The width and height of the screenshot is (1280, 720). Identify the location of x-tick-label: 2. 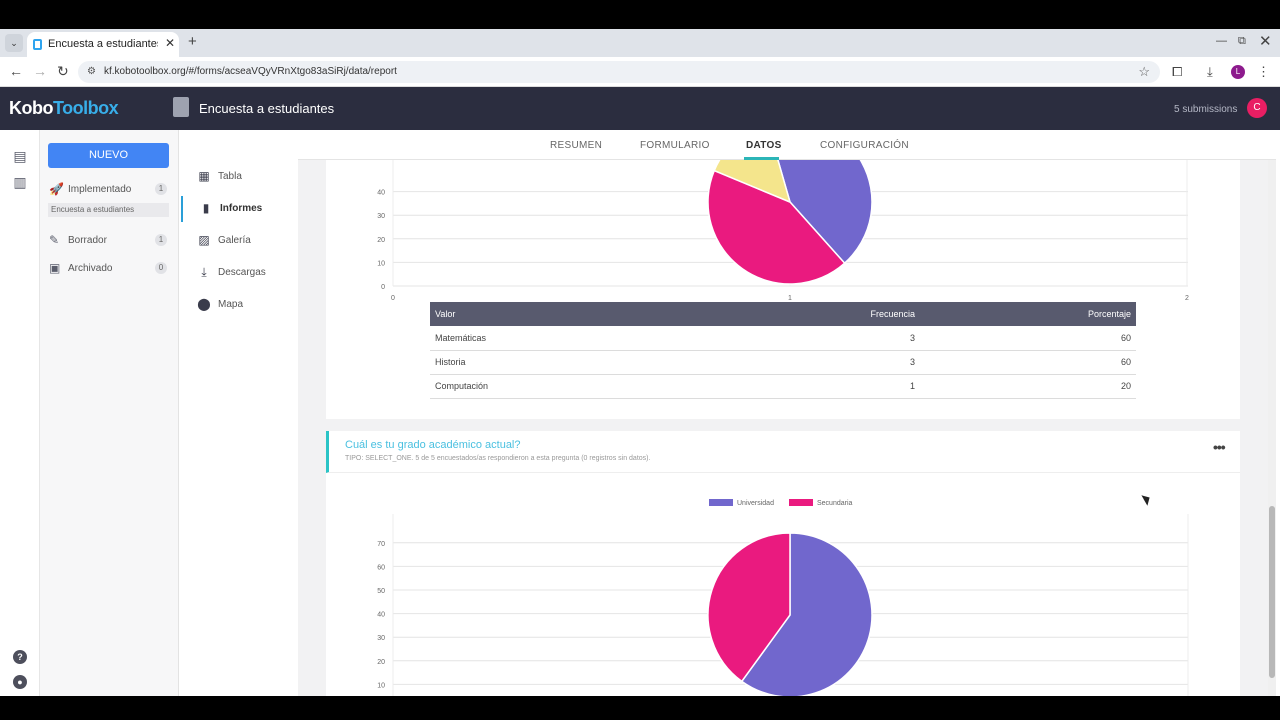
(1187, 297).